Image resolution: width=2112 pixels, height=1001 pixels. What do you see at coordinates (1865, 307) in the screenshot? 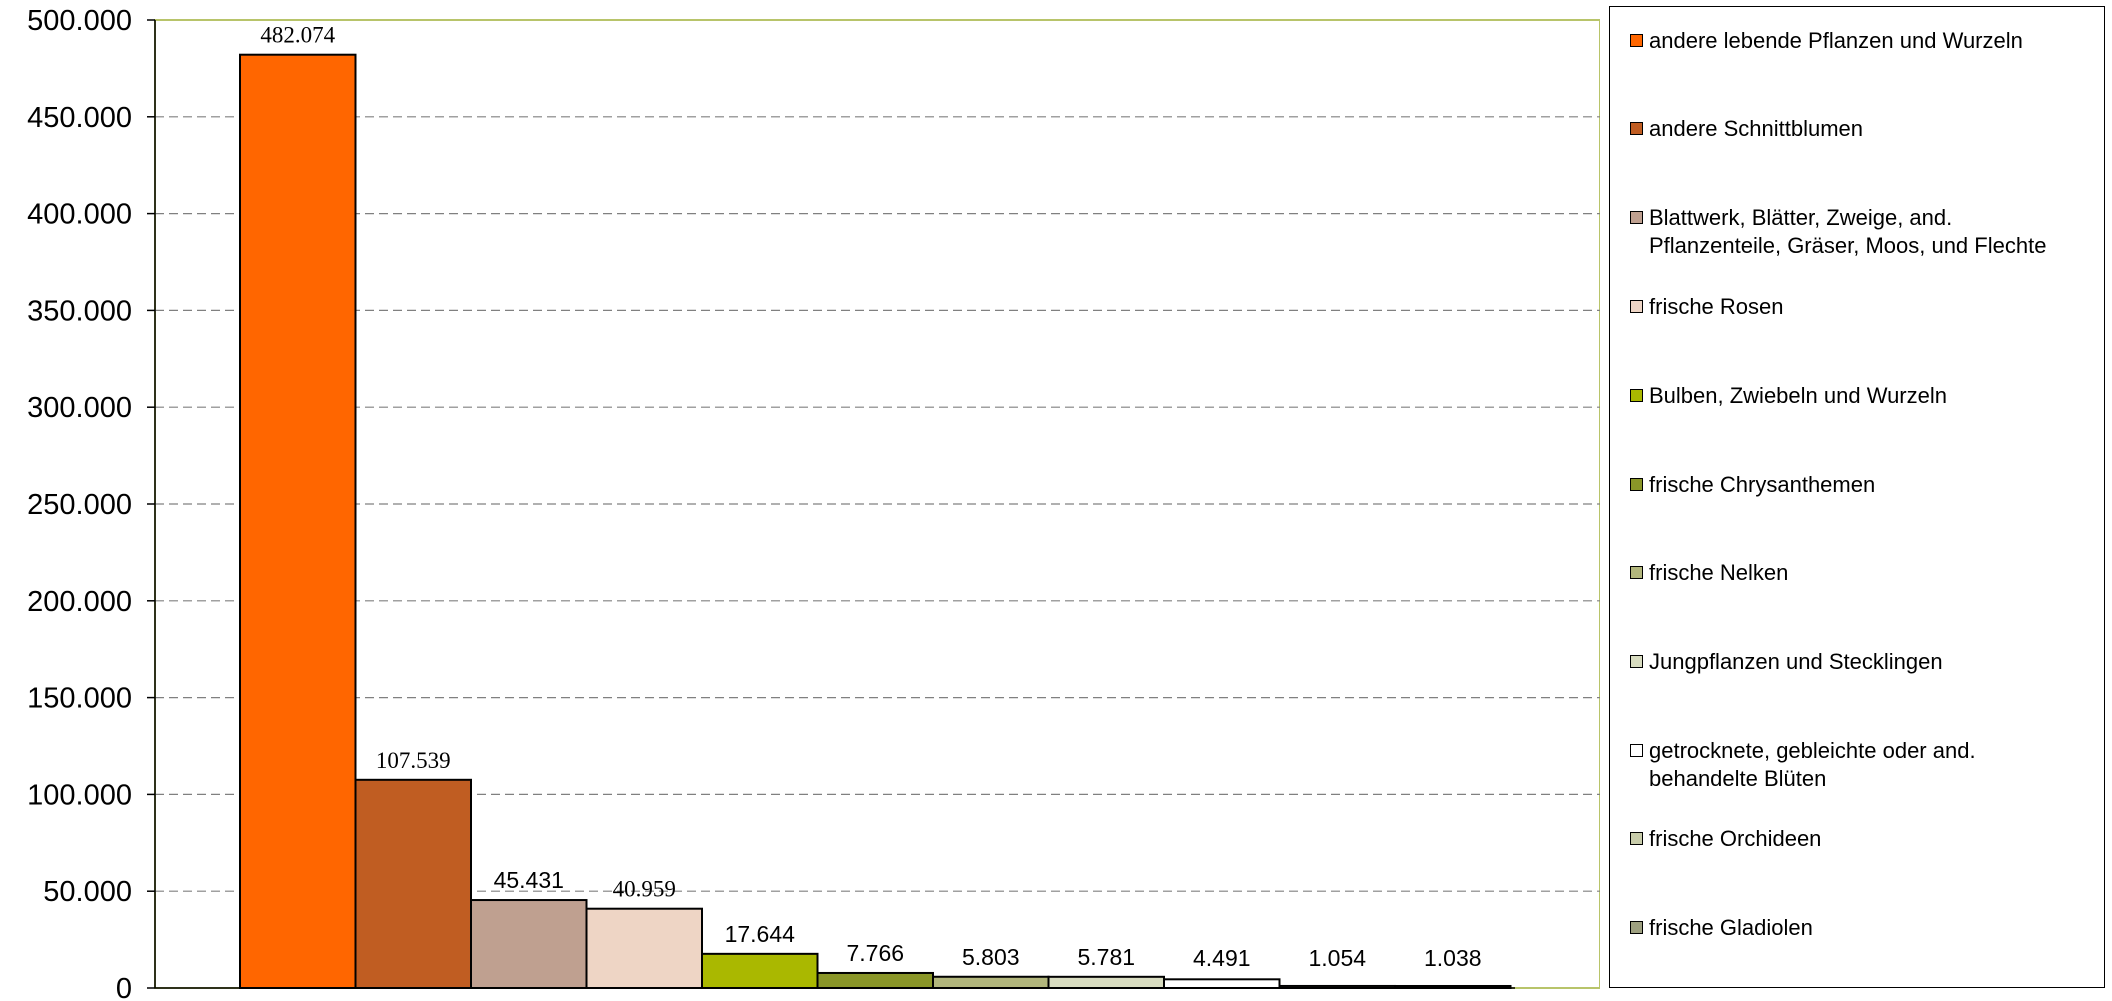
I see `legend-item: frische Rosen` at bounding box center [1865, 307].